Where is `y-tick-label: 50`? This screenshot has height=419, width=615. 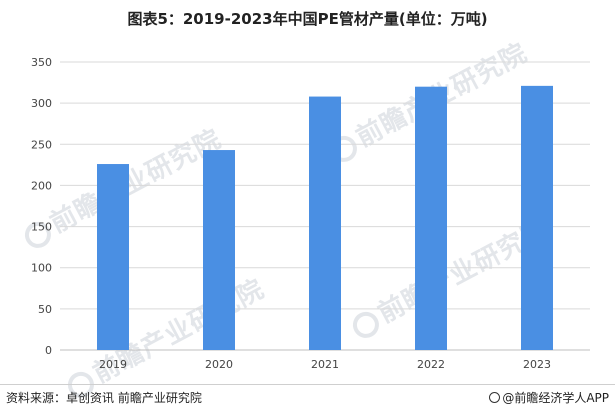
y-tick-label: 50 is located at coordinates (45, 309).